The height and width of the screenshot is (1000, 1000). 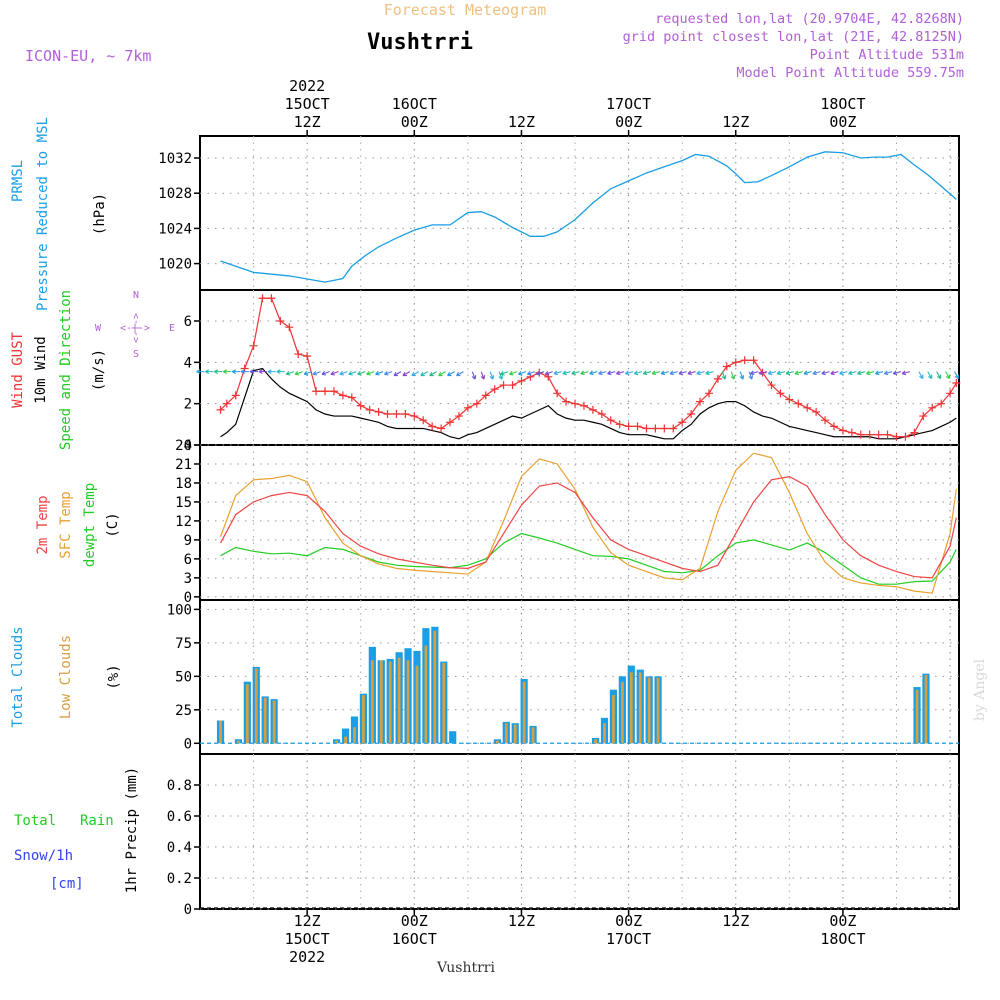 I want to click on wind-gust-label: Wind GUST, so click(x=18, y=370).